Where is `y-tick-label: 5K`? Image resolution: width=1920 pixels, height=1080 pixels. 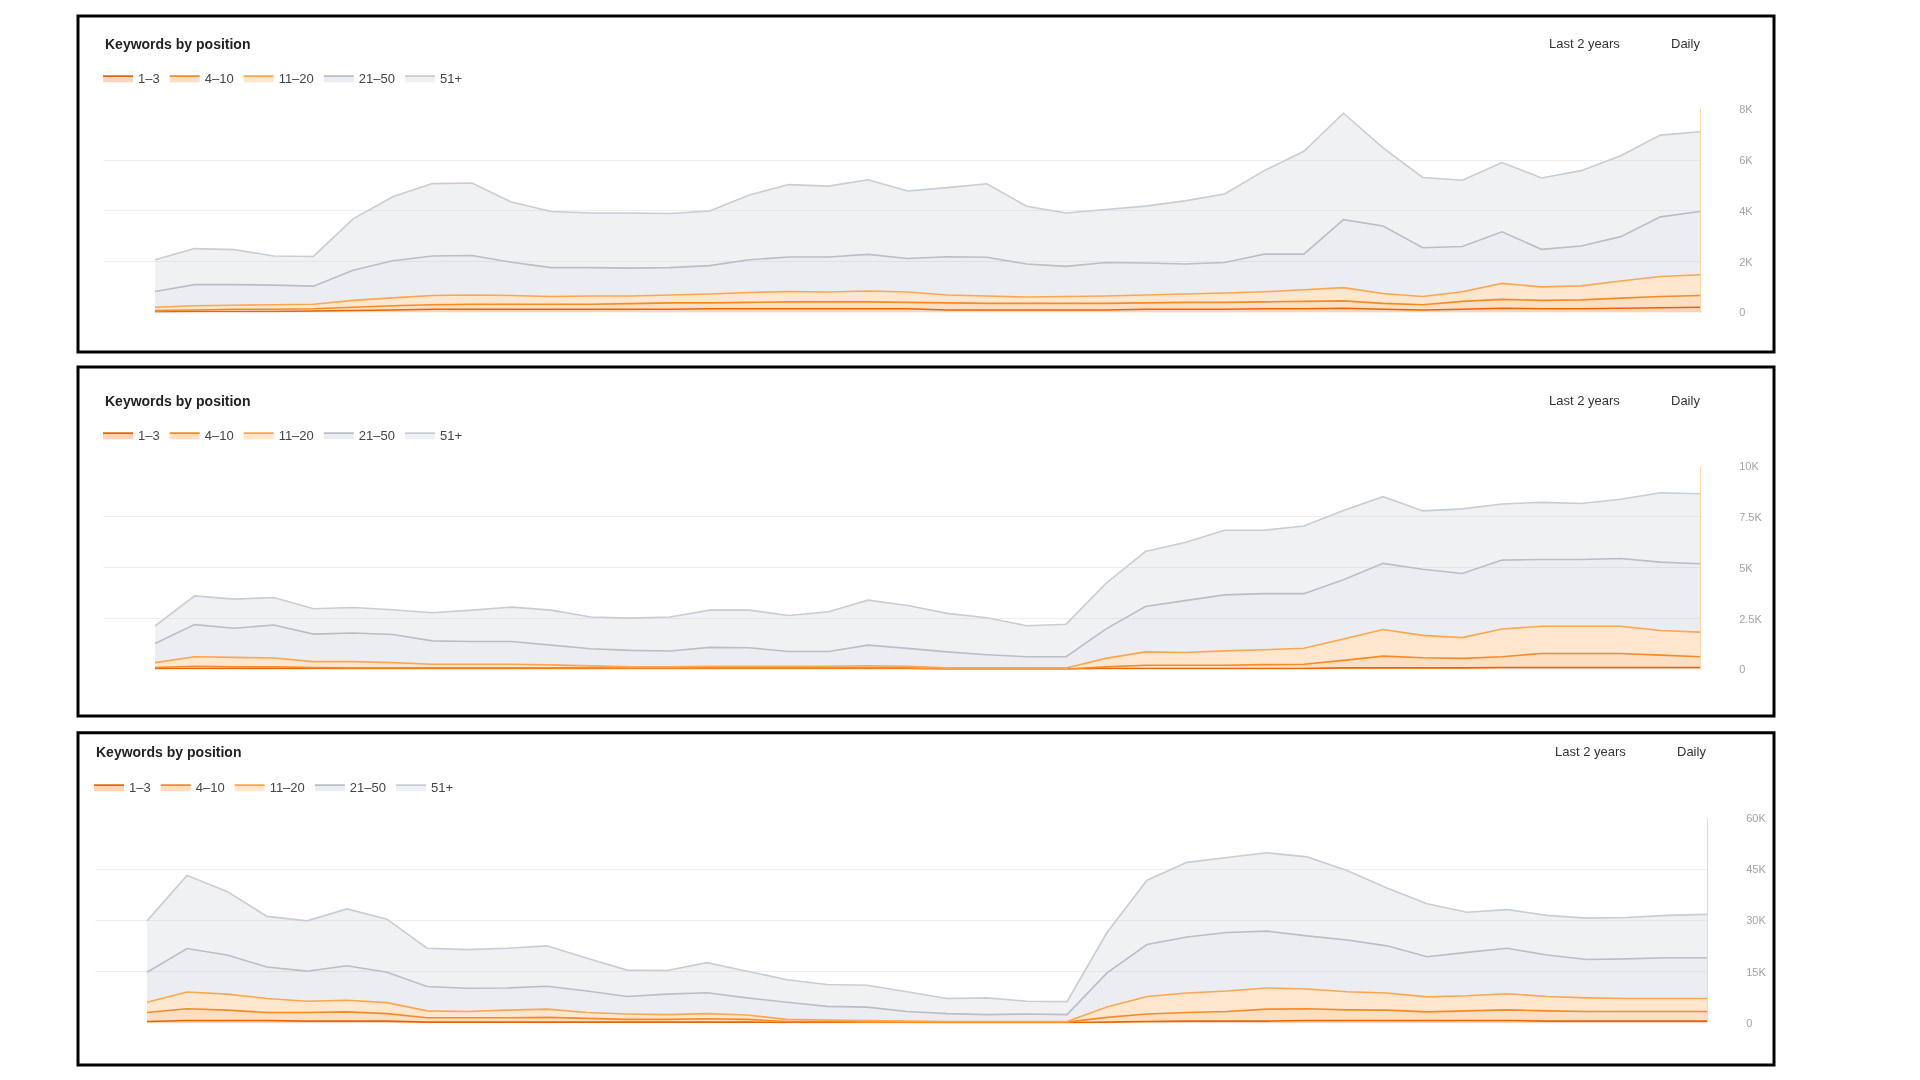 y-tick-label: 5K is located at coordinates (1746, 567).